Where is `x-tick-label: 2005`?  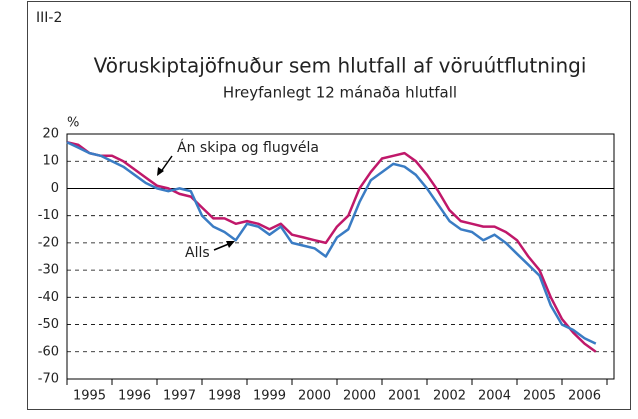
x-tick-label: 2005 is located at coordinates (539, 396).